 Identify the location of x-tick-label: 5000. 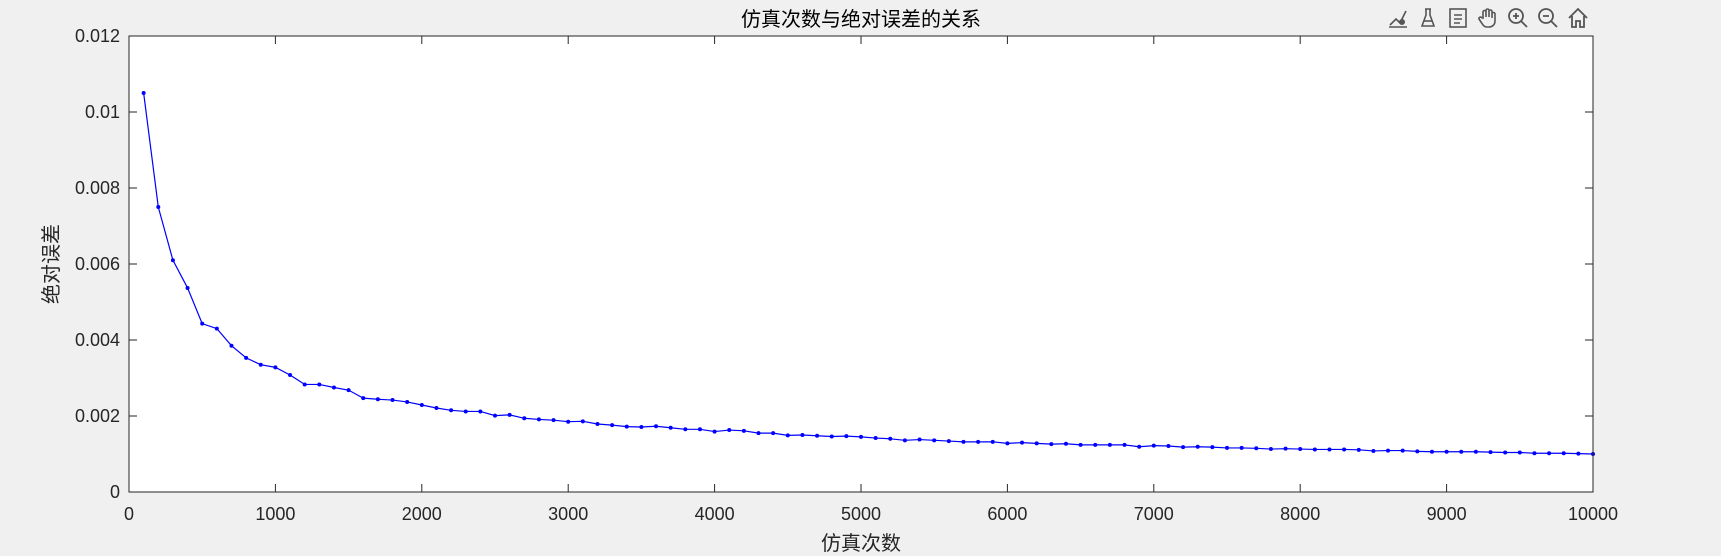
(861, 514).